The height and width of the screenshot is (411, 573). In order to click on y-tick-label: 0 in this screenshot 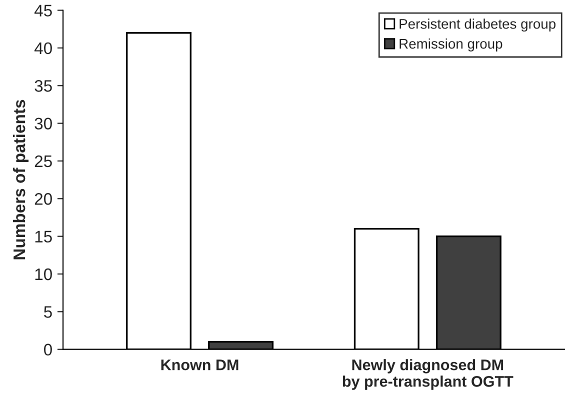, I will do `click(48, 350)`.